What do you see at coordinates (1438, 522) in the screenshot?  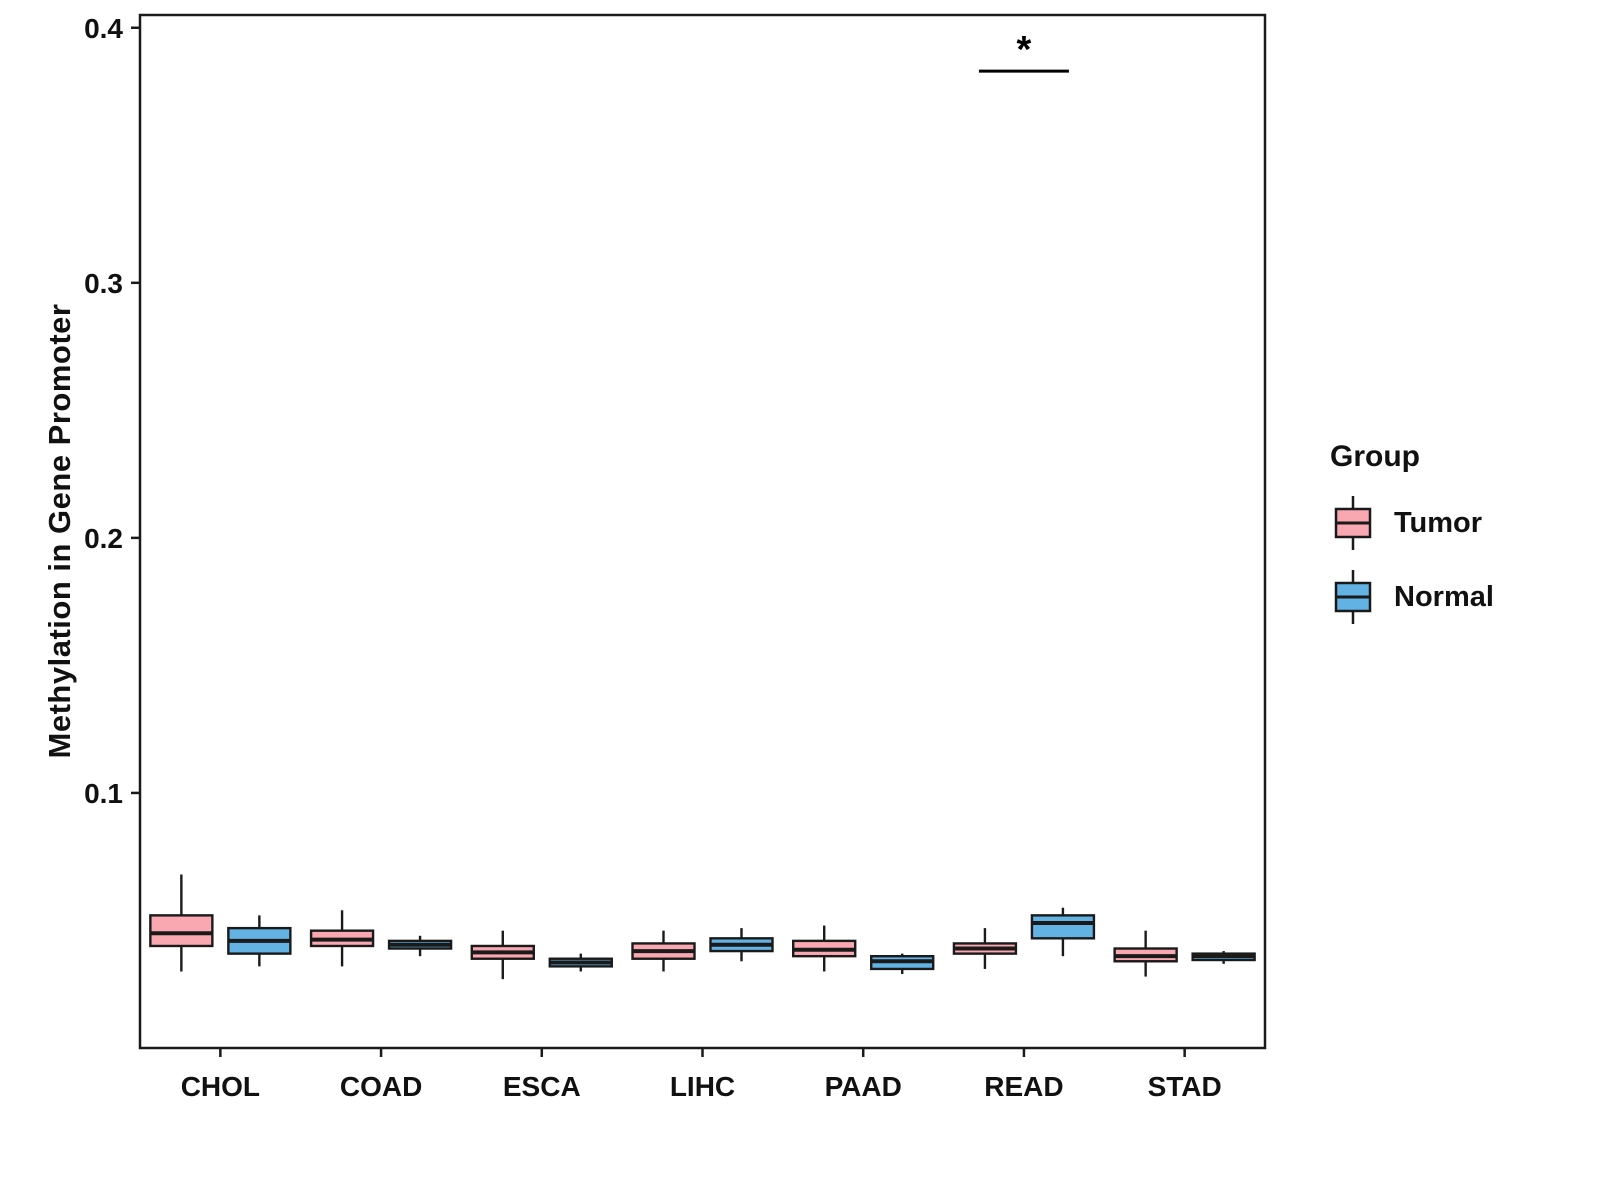 I see `legend-label-tumor: Tumor` at bounding box center [1438, 522].